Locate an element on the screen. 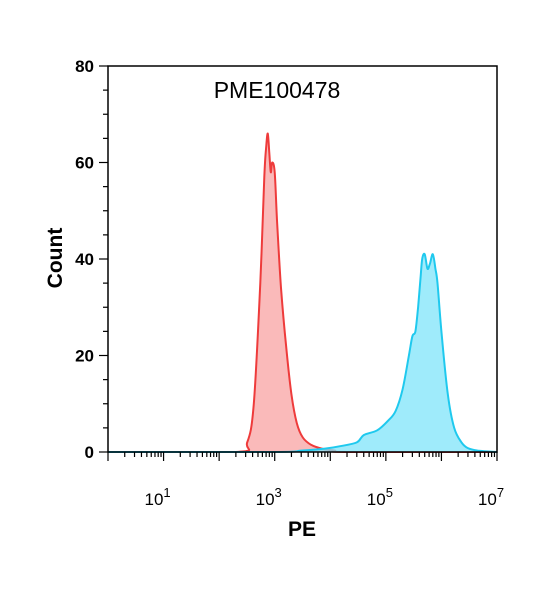  y-axis-title: Count is located at coordinates (55, 258).